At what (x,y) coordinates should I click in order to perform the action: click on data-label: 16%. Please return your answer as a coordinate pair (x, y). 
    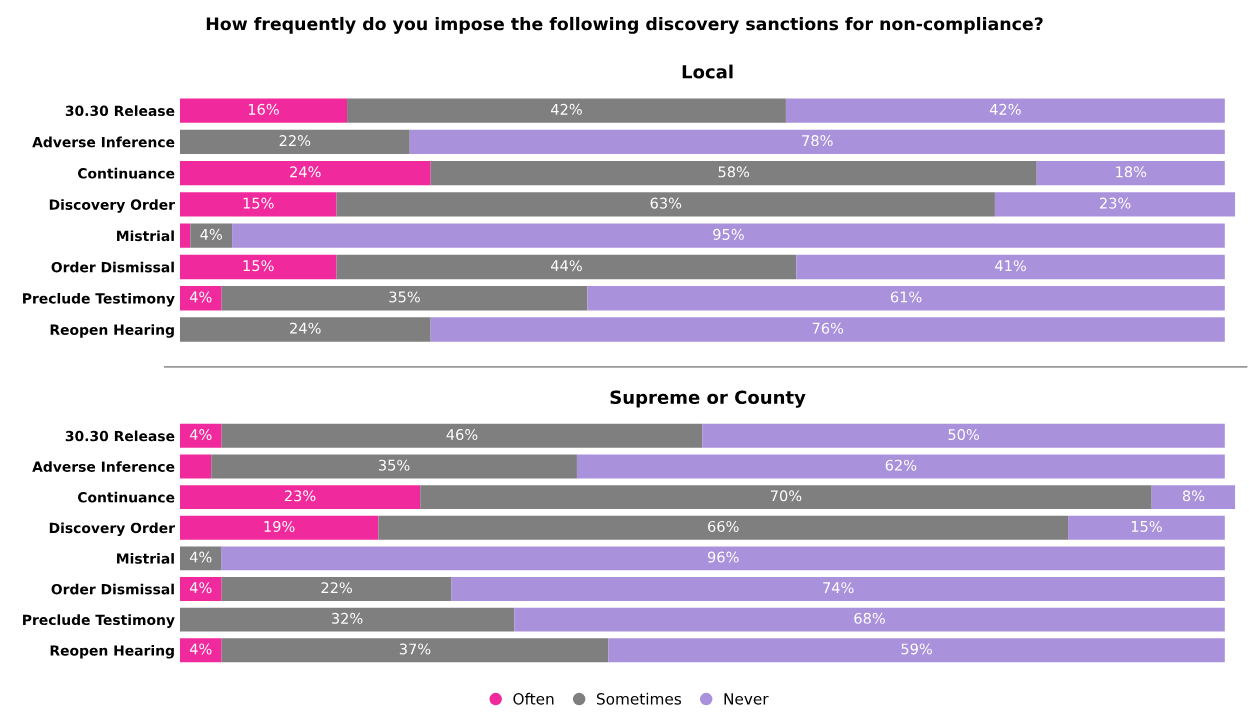
    Looking at the image, I should click on (263, 109).